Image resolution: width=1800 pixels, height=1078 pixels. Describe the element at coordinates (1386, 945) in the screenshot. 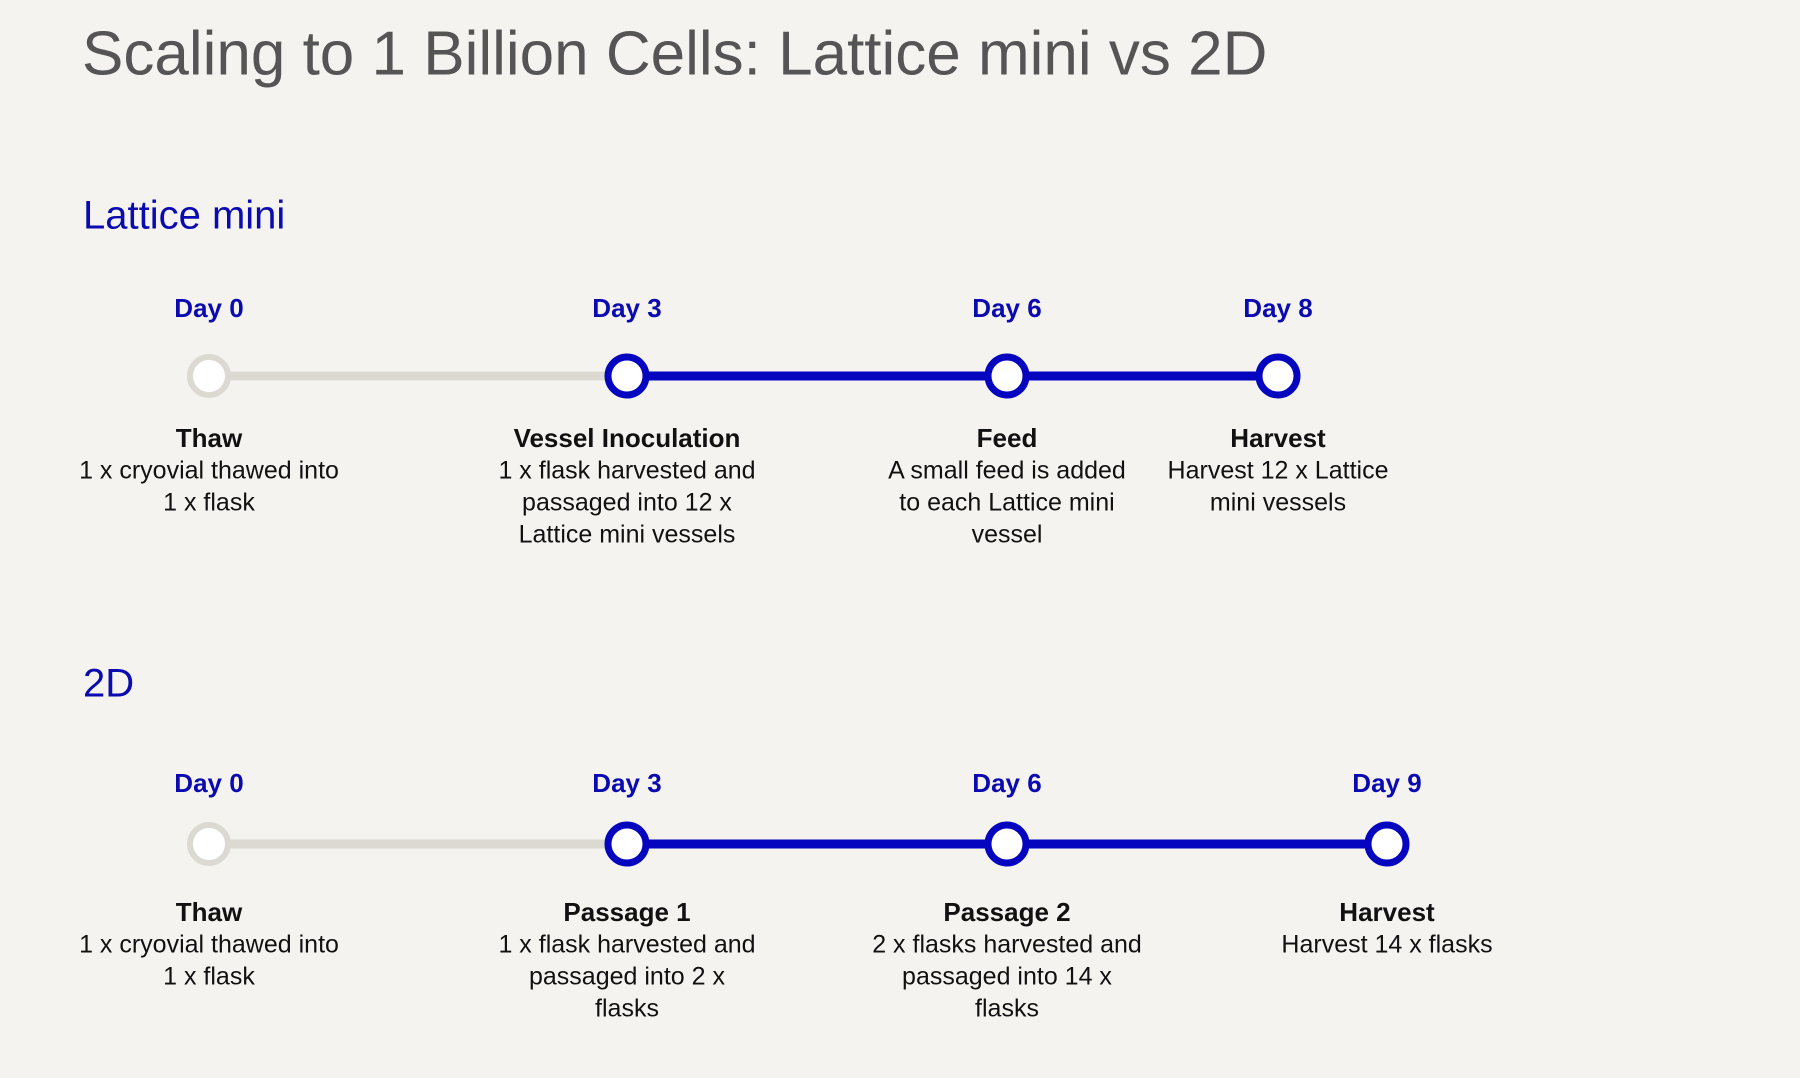

I see `step-description: Harvest 14 x flasks` at that location.